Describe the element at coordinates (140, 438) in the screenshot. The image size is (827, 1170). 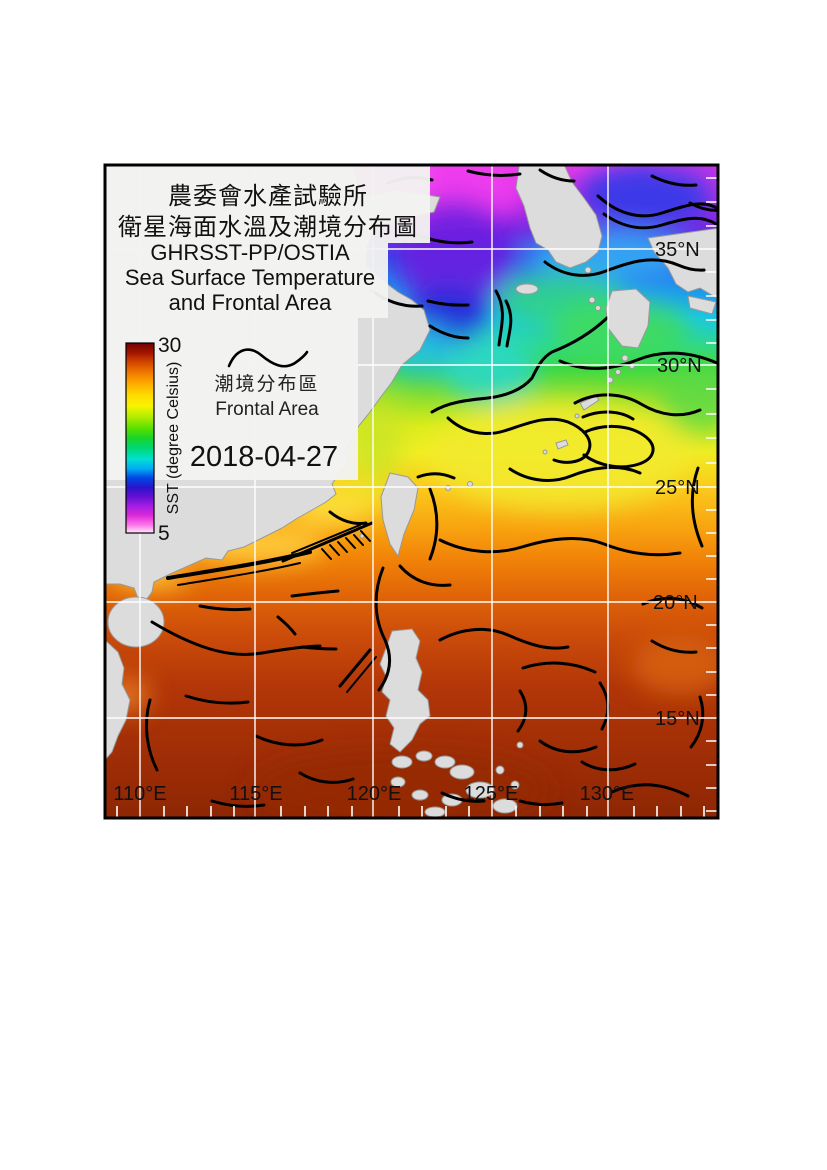
I see `colorbar-gradient` at that location.